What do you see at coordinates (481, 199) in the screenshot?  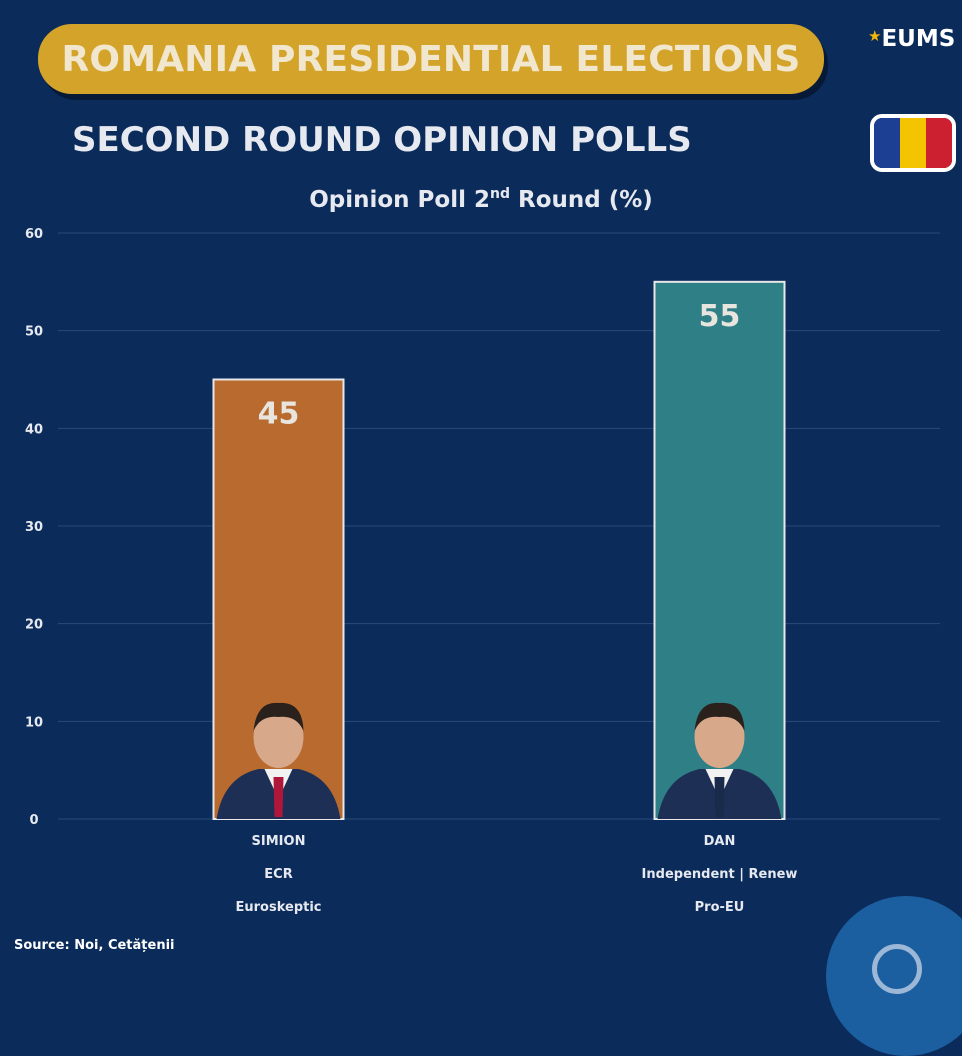 I see `chart-title: Opinion Poll 2nd Round (%)` at bounding box center [481, 199].